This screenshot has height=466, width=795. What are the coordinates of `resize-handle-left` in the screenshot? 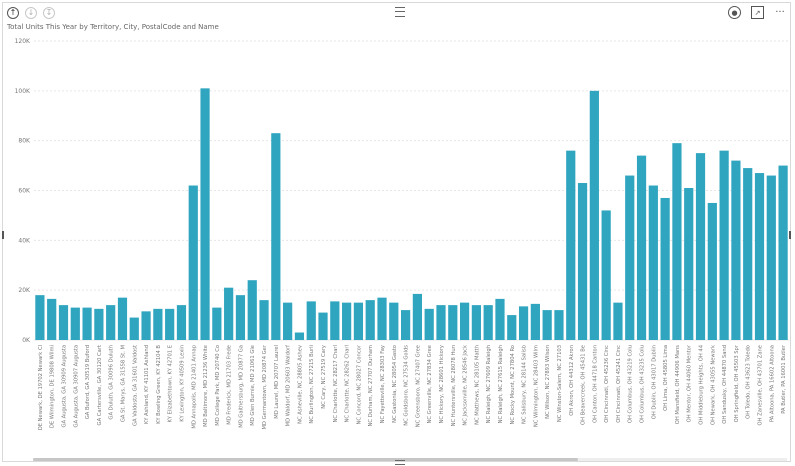 It's located at (3, 235).